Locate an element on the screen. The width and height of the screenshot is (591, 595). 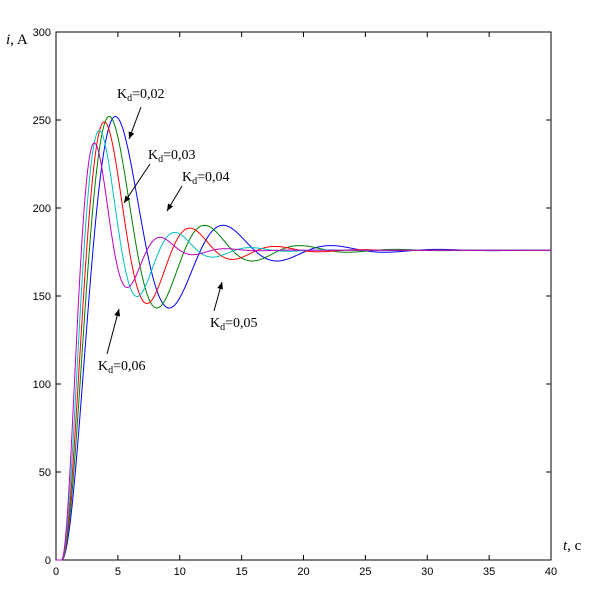
annotation-label: Kd=0,05 is located at coordinates (234, 324).